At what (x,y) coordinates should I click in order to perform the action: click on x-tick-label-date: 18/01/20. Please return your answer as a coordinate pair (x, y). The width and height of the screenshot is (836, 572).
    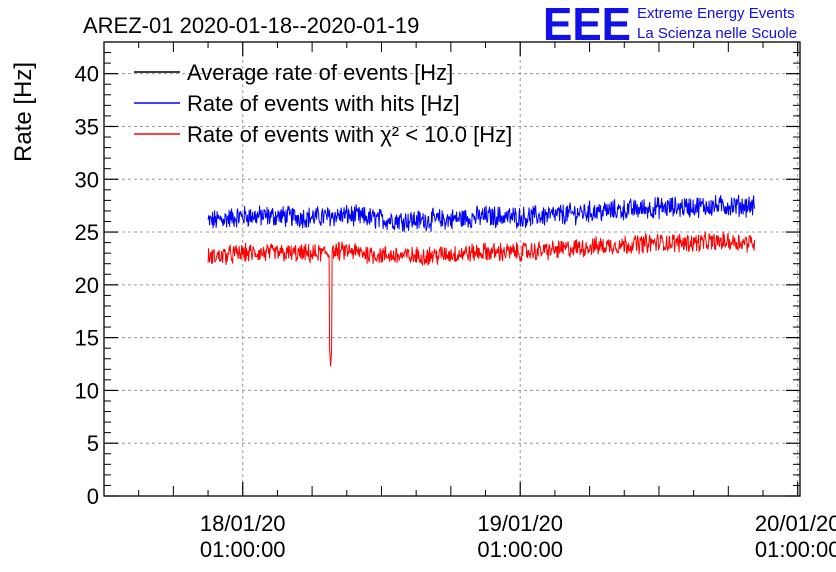
    Looking at the image, I should click on (243, 523).